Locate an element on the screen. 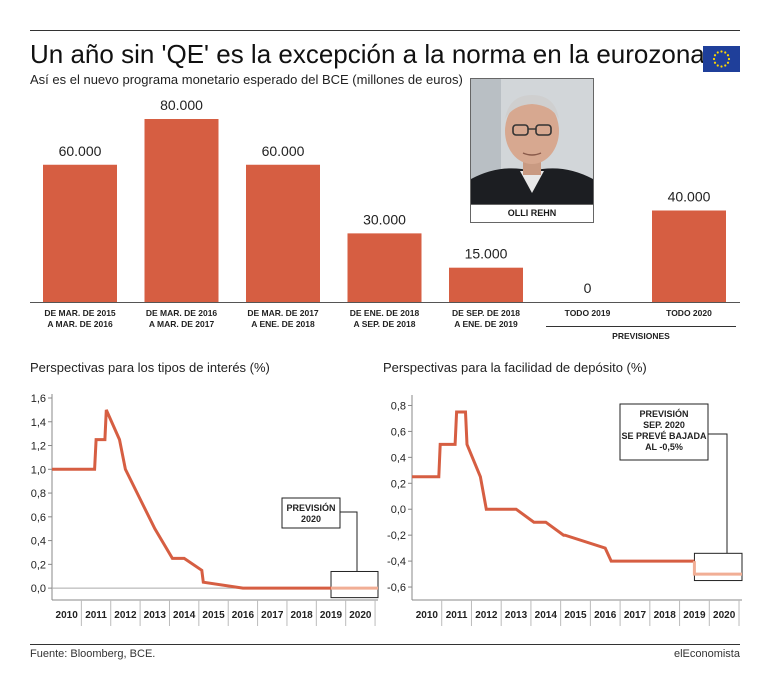  y-tick-label: -0,4 is located at coordinates (396, 562).